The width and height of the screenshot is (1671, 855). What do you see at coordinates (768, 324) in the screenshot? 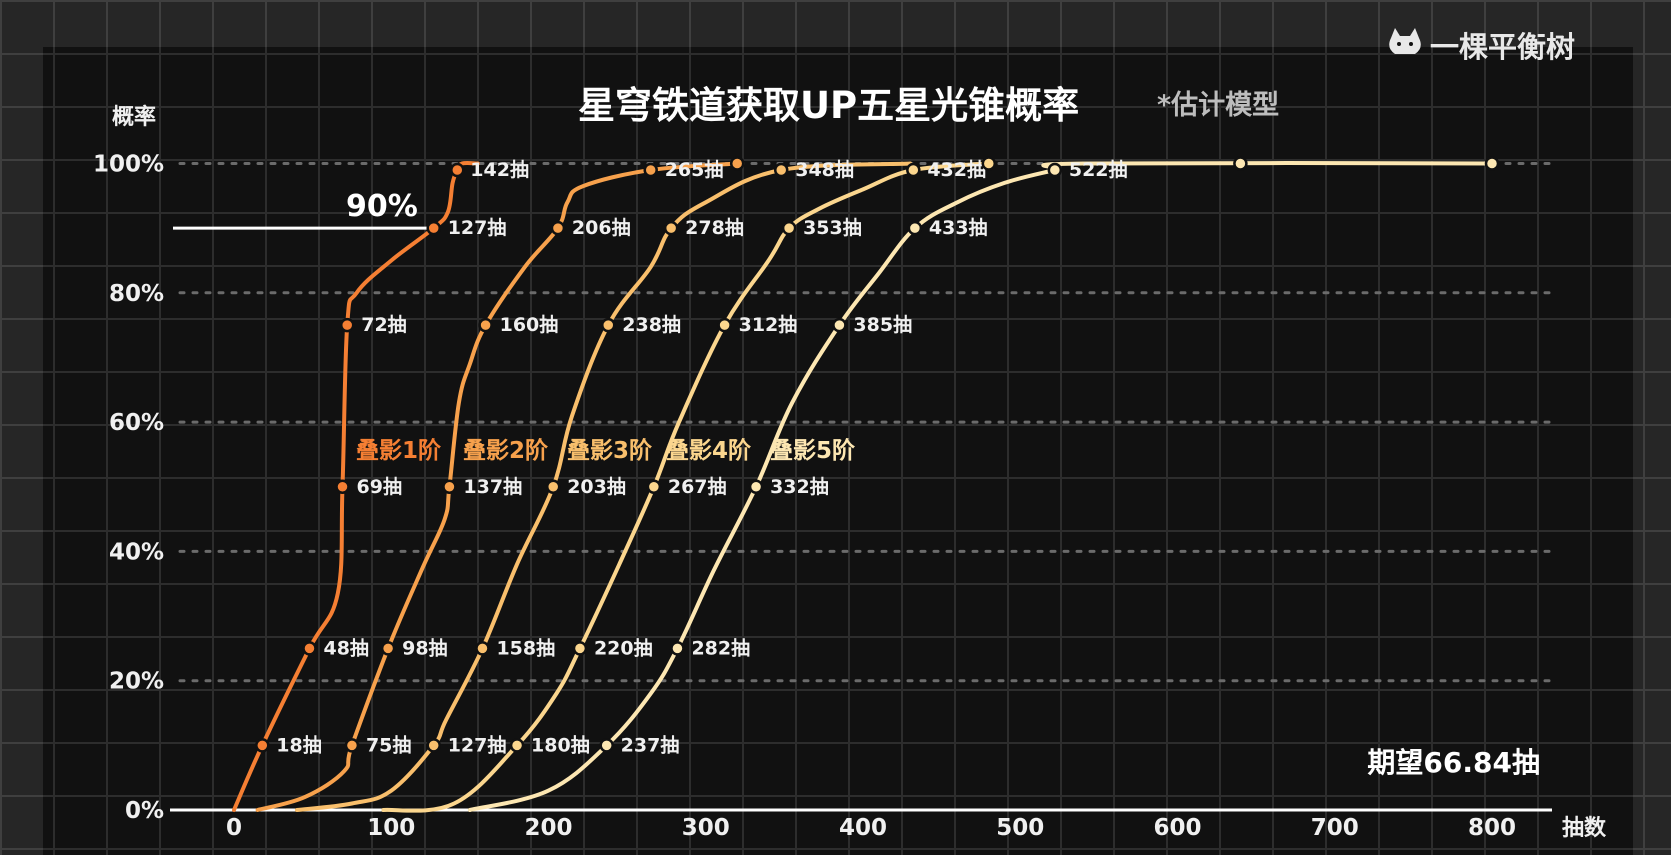
I see `data-point-label: 312抽` at bounding box center [768, 324].